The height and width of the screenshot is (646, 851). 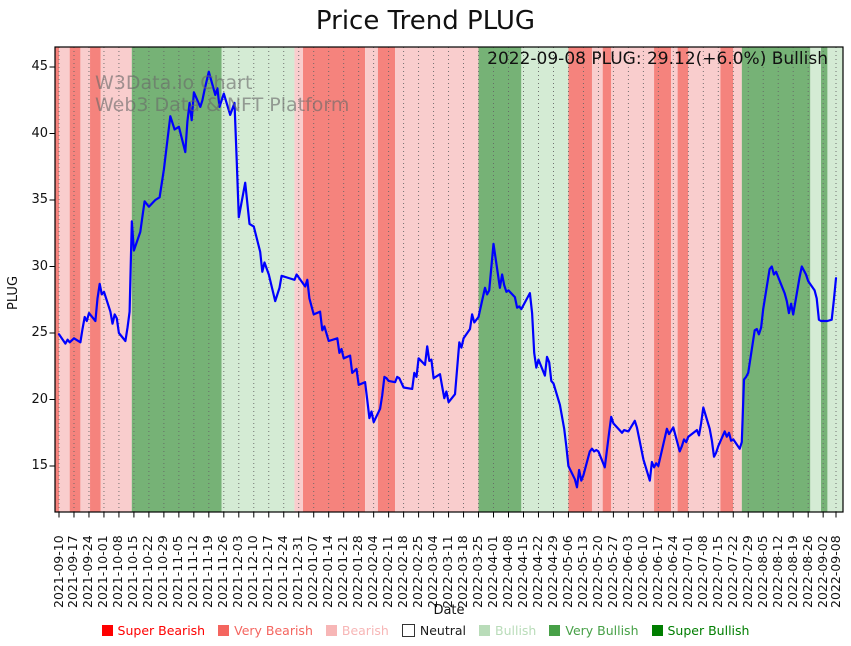 What do you see at coordinates (433, 571) in the screenshot?
I see `x-tick-label: 2022-03-04` at bounding box center [433, 571].